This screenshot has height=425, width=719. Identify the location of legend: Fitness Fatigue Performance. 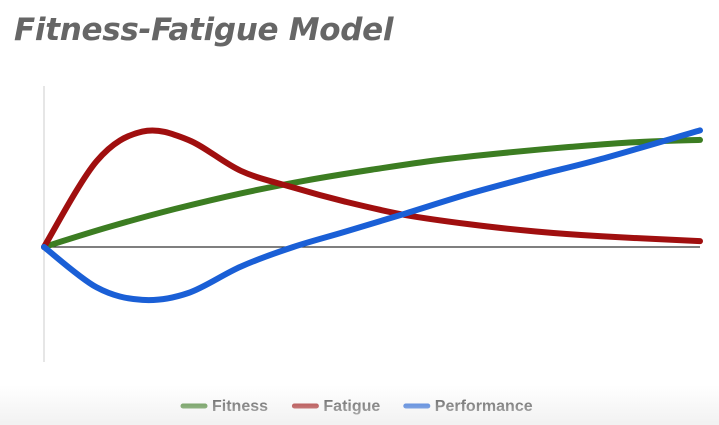
(356, 406).